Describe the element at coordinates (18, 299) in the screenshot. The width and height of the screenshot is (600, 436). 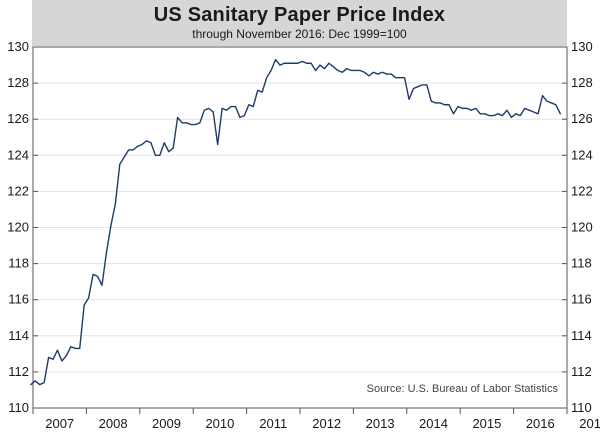
I see `y-tick-label-left-116: 116` at that location.